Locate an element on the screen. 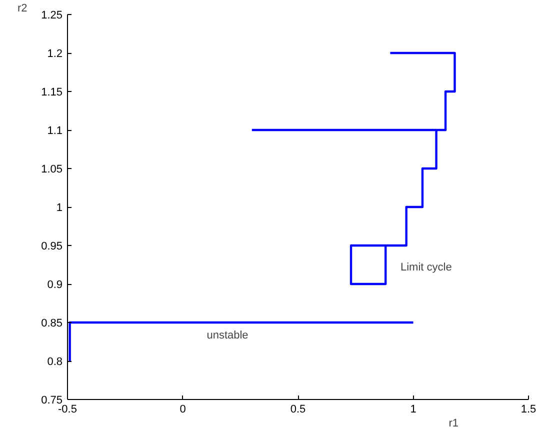  x-tick-label: 1 is located at coordinates (413, 410).